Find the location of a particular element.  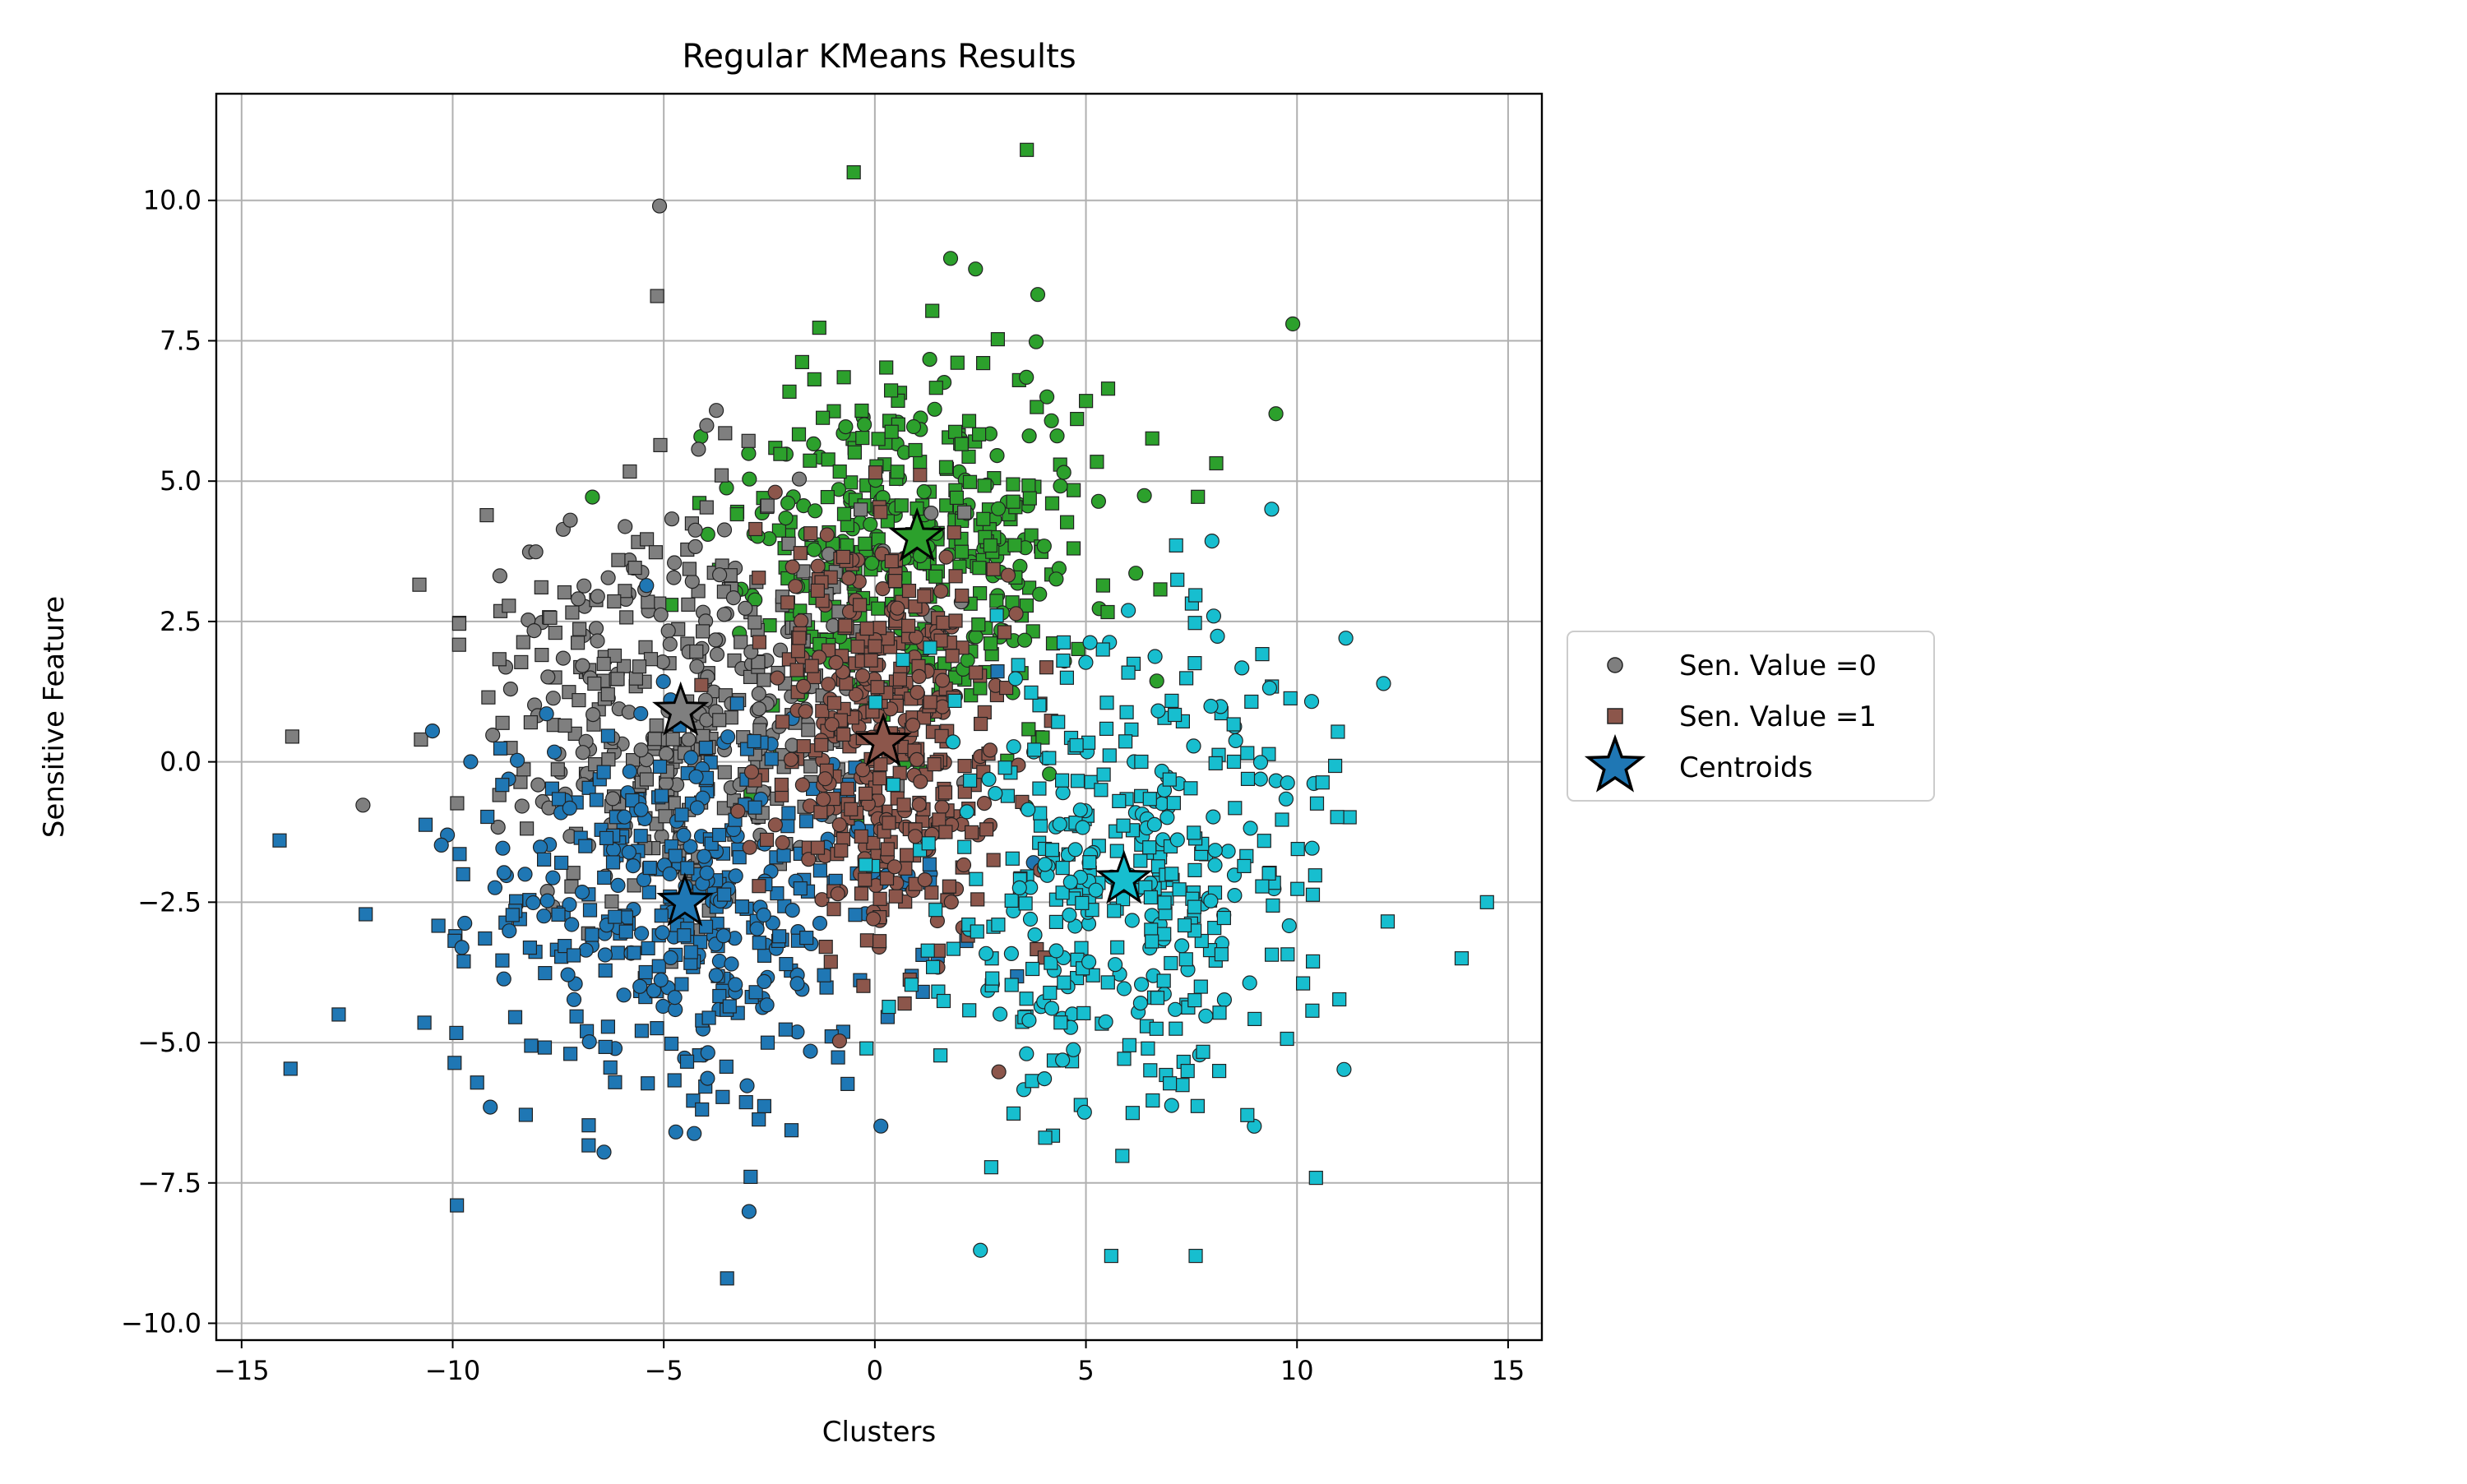

legend-frame is located at coordinates (1751, 716).